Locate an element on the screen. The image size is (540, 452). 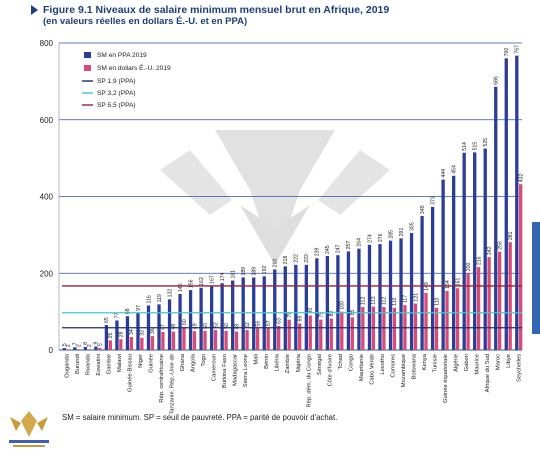
x-tick-label: Angola is located at coordinates (194, 362).